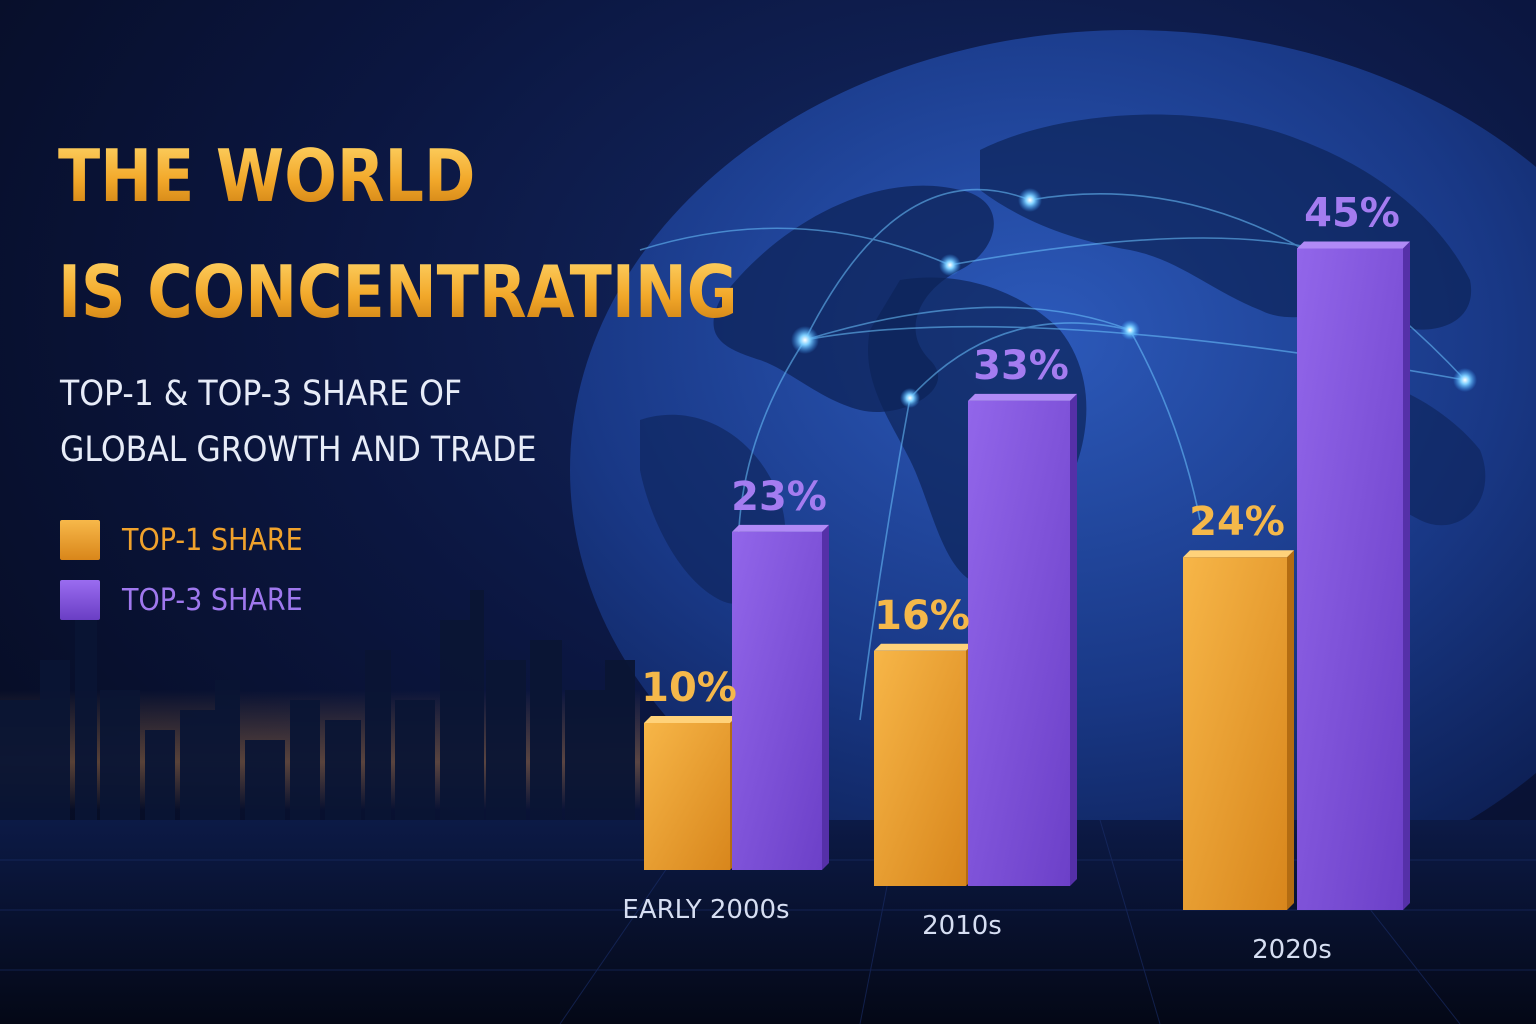 Image resolution: width=1536 pixels, height=1024 pixels. What do you see at coordinates (398, 292) in the screenshot?
I see `chart-title-line-2: IS CONCENTRATING` at bounding box center [398, 292].